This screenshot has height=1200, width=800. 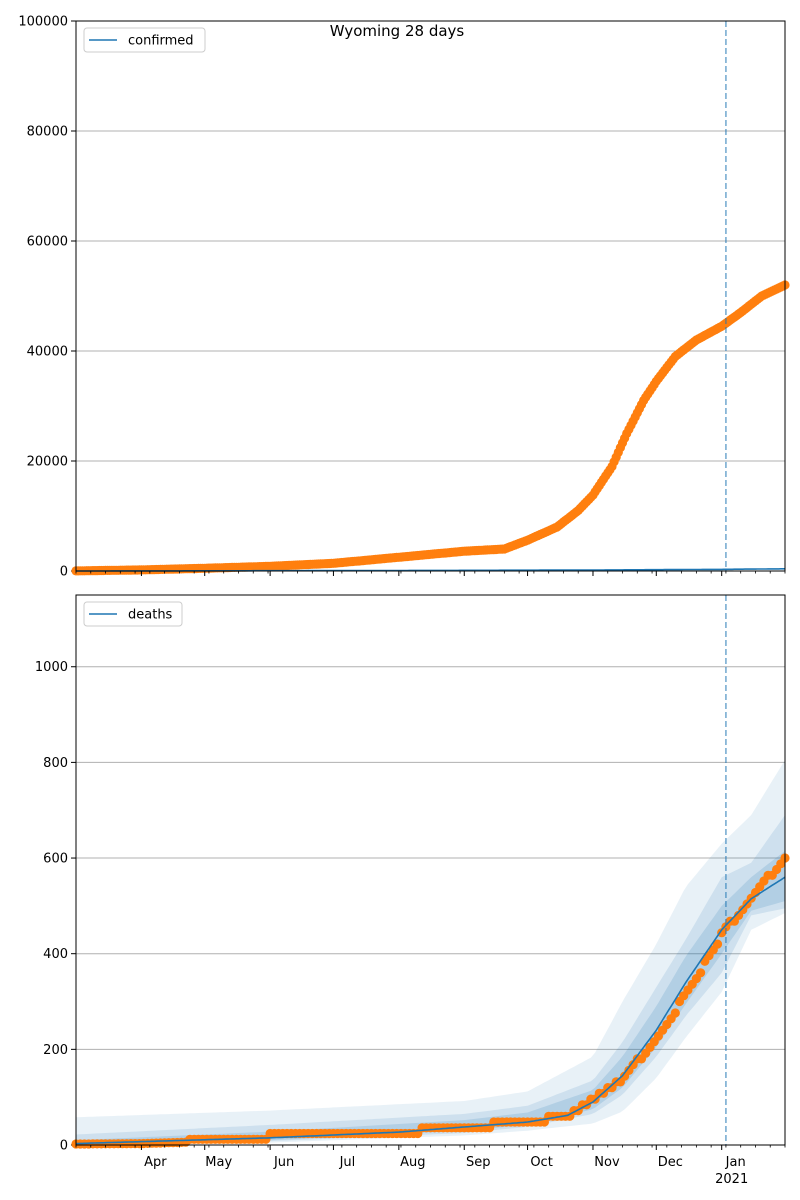 What do you see at coordinates (55, 859) in the screenshot?
I see `y-tick-label: 600` at bounding box center [55, 859].